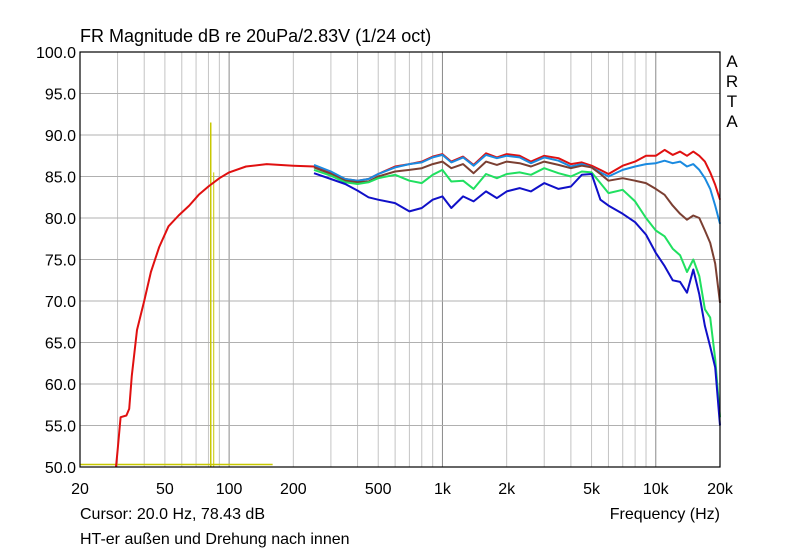 The height and width of the screenshot is (555, 800). What do you see at coordinates (60, 136) in the screenshot?
I see `y-tick-label: 90.0` at bounding box center [60, 136].